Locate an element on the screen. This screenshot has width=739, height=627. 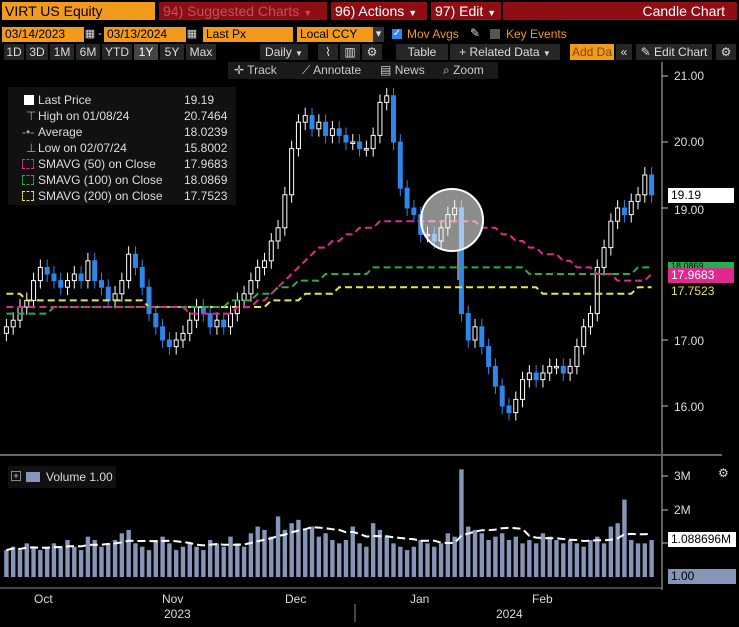
x-tick-label: Oct is located at coordinates (43, 599).